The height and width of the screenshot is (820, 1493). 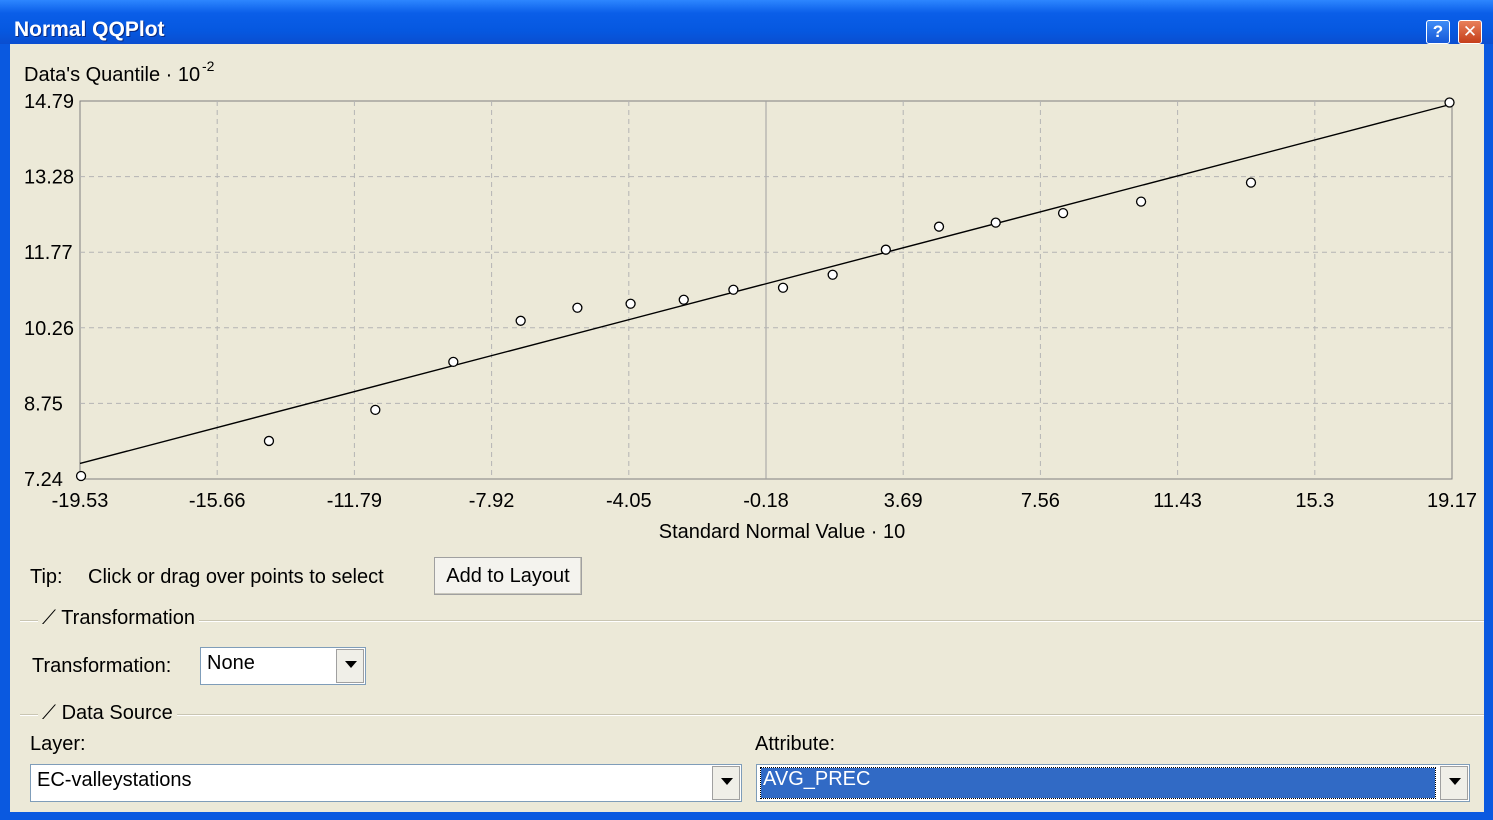 I want to click on y-axis-label: Data's Quantile · 10, so click(x=112, y=75).